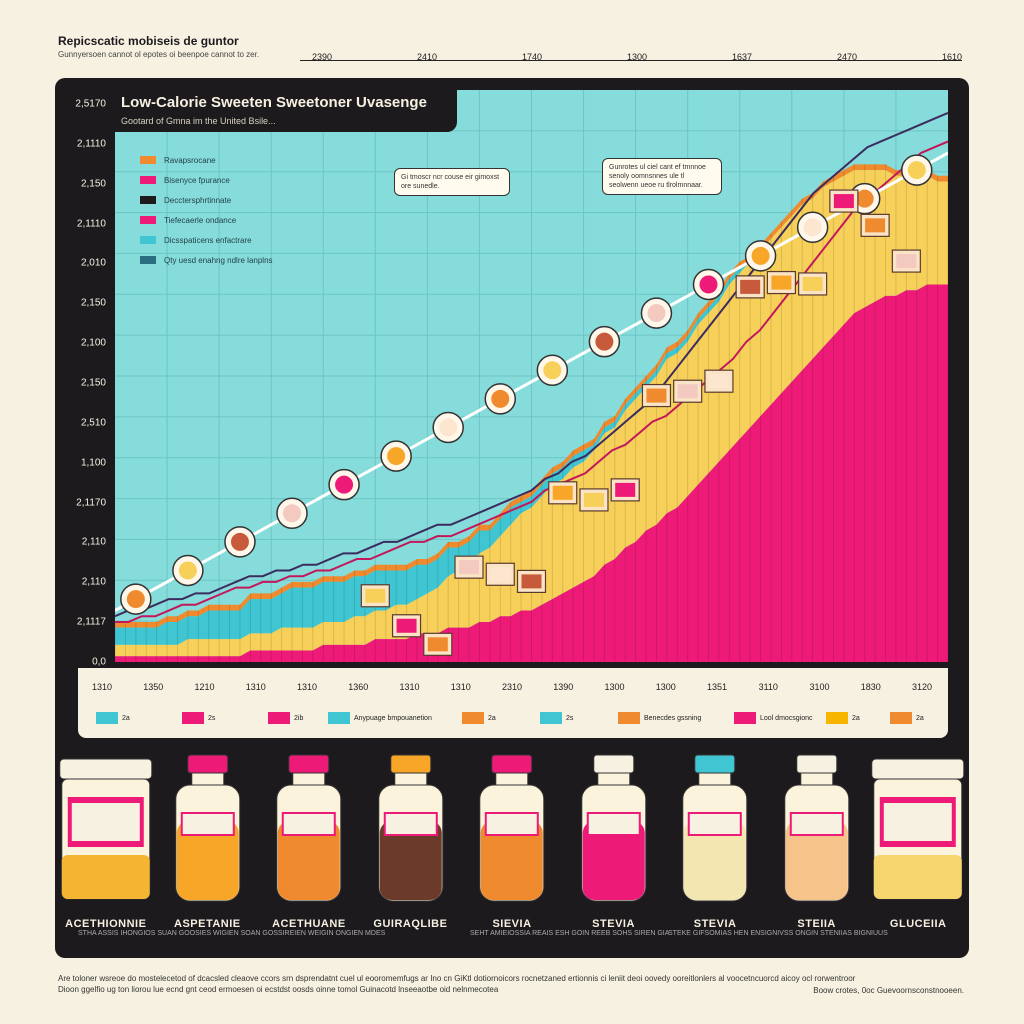  What do you see at coordinates (309, 924) in the screenshot?
I see `product-label: ACETHUANE` at bounding box center [309, 924].